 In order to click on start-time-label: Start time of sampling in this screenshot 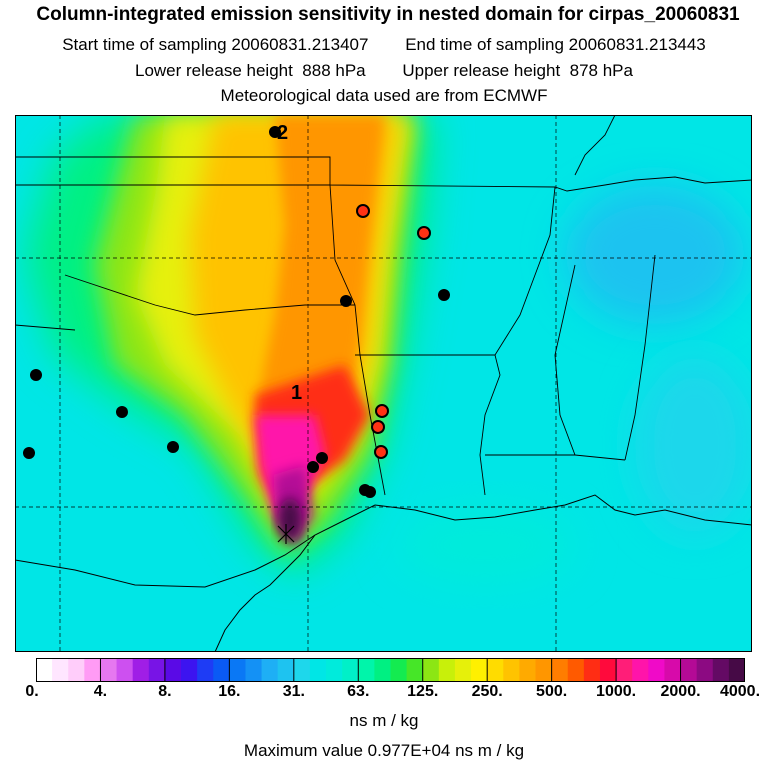, I will do `click(144, 44)`.